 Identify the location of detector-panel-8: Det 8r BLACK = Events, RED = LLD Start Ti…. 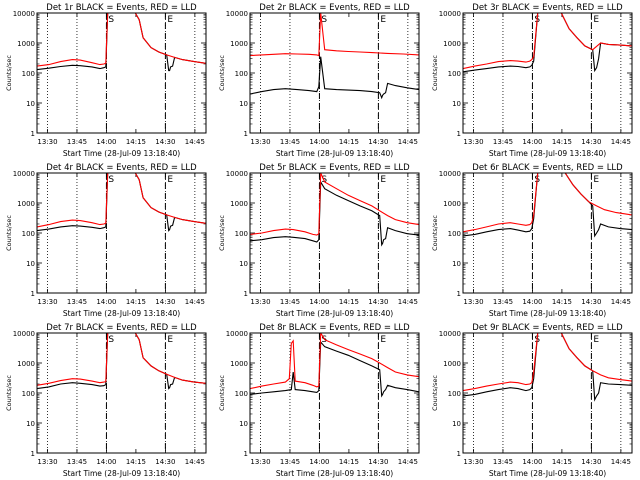
(319, 400).